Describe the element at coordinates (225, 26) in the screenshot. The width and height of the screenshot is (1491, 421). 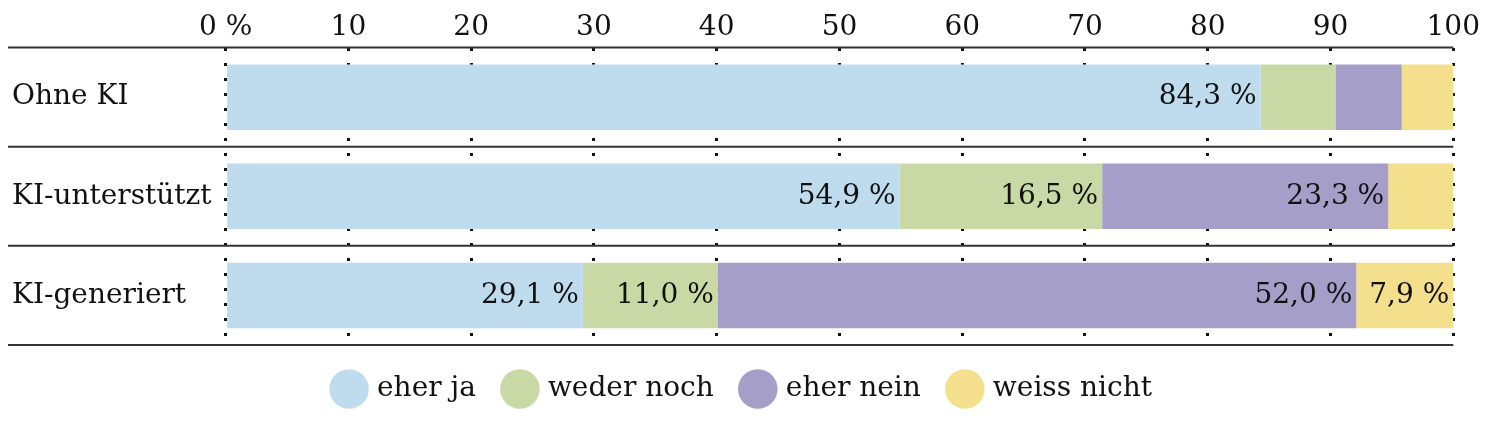
I see `x-tick-label: 0 %` at that location.